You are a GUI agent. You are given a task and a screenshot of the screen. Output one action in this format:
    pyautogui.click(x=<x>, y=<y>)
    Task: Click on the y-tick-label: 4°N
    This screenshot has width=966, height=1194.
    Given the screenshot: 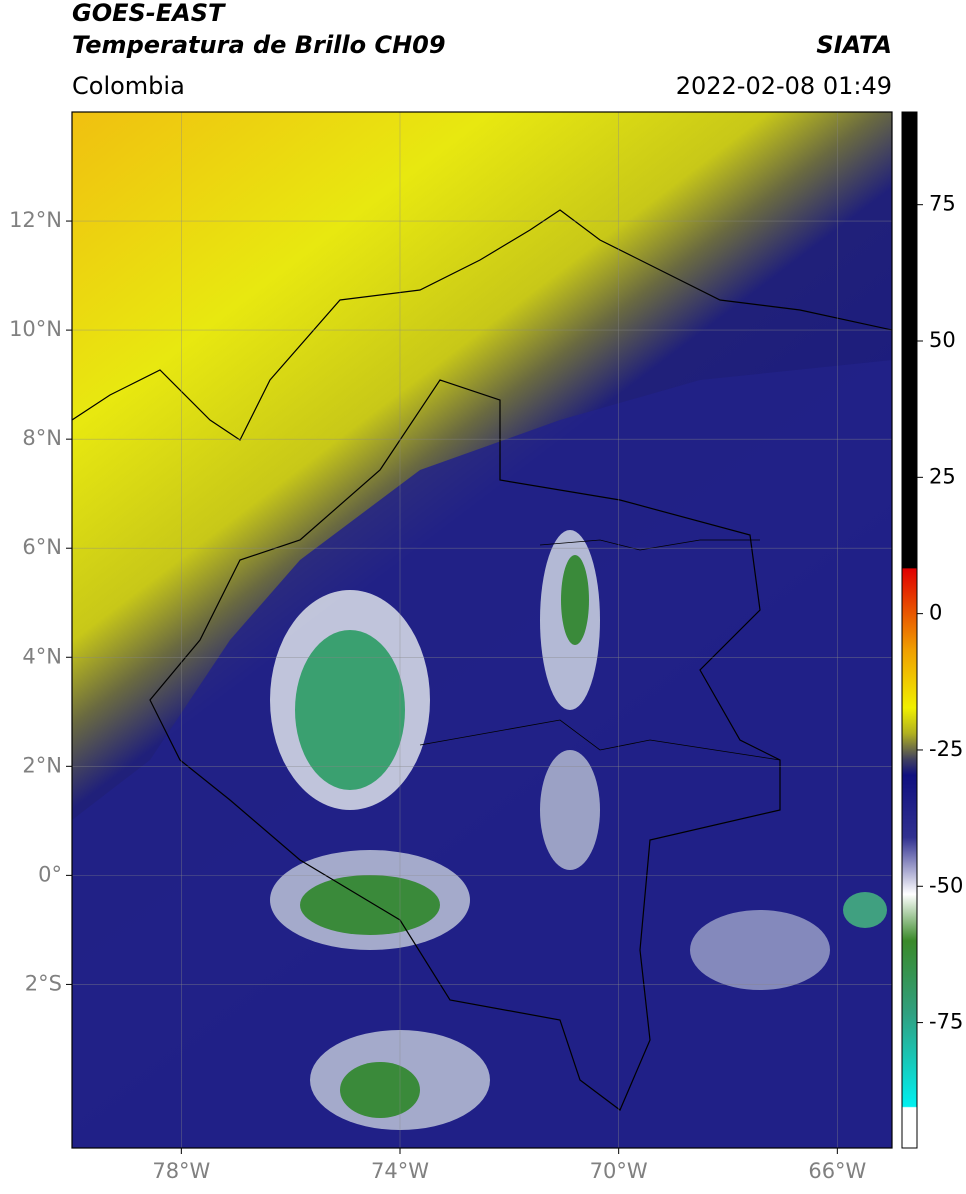 What is the action you would take?
    pyautogui.click(x=42, y=656)
    